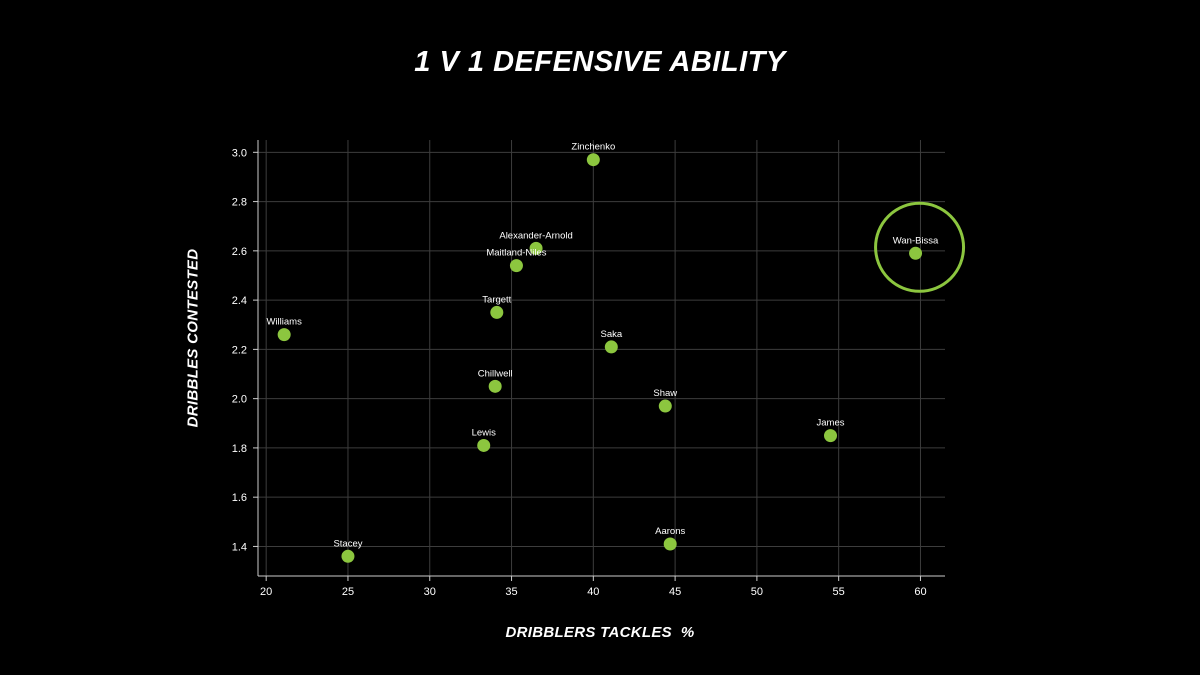  I want to click on x-tick-label: 35, so click(511, 592).